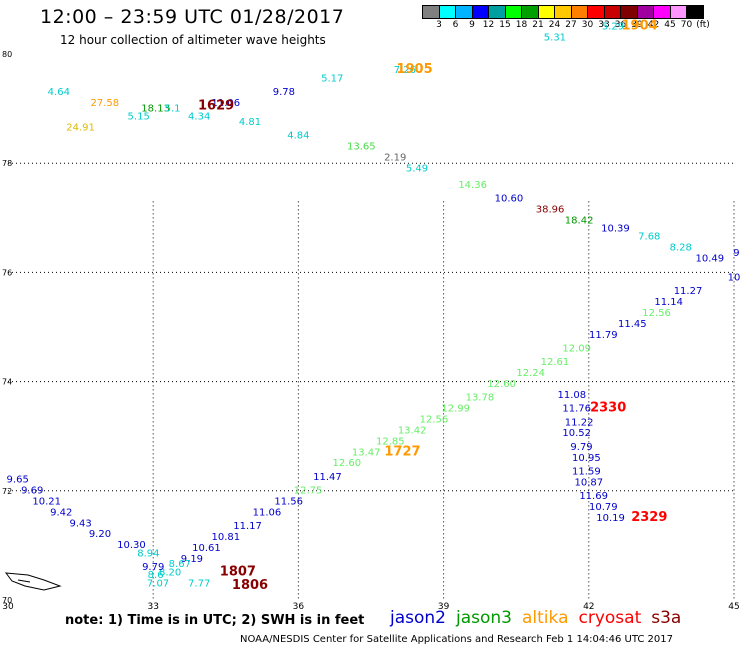 The image size is (740, 650). What do you see at coordinates (288, 501) in the screenshot?
I see `wave-height-label: 11.56` at bounding box center [288, 501].